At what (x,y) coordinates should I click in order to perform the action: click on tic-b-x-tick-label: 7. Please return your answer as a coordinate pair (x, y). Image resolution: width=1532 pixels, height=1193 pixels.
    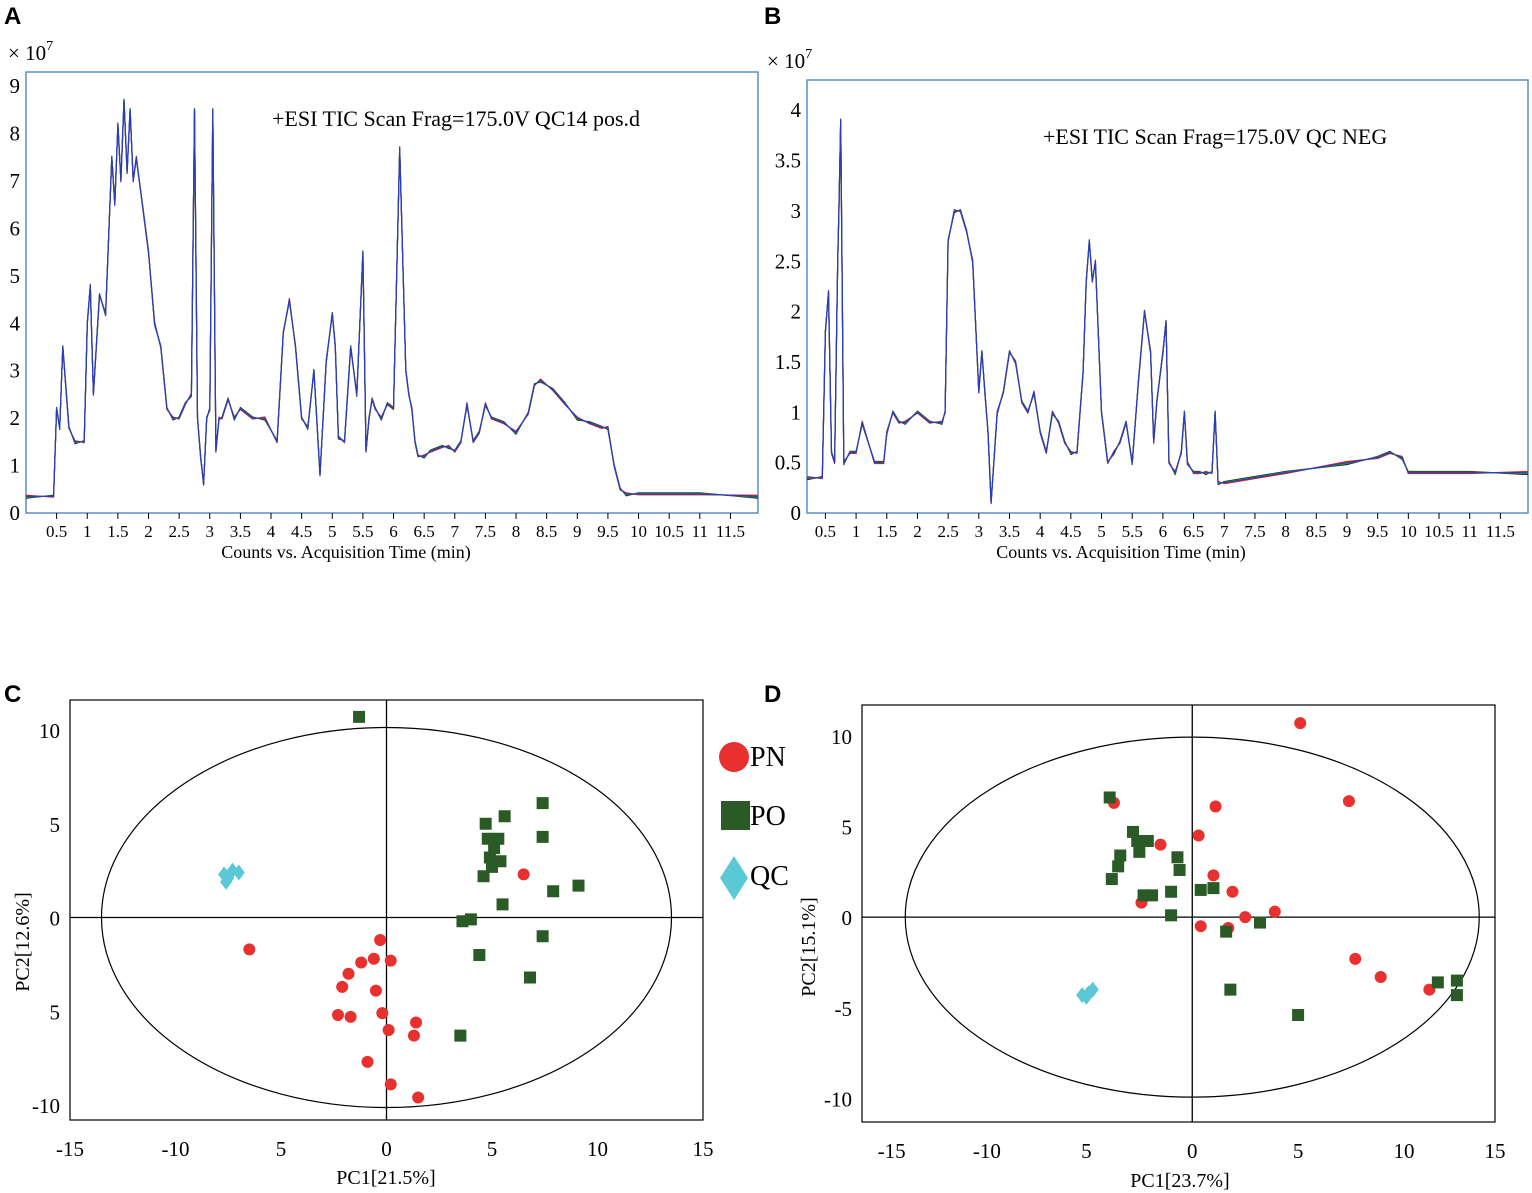
    Looking at the image, I should click on (1224, 531).